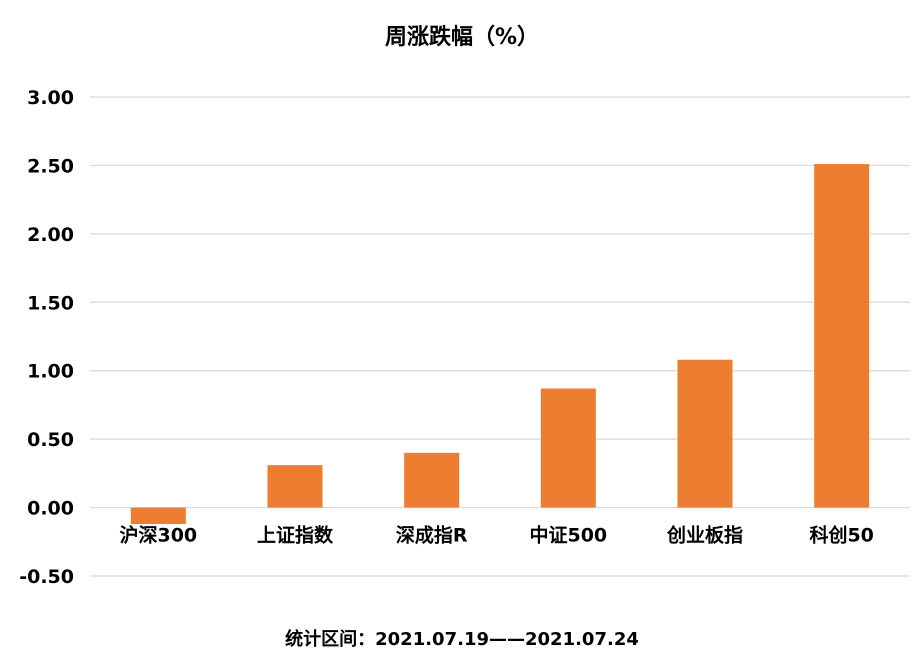  What do you see at coordinates (841, 535) in the screenshot?
I see `category-label: 科创50` at bounding box center [841, 535].